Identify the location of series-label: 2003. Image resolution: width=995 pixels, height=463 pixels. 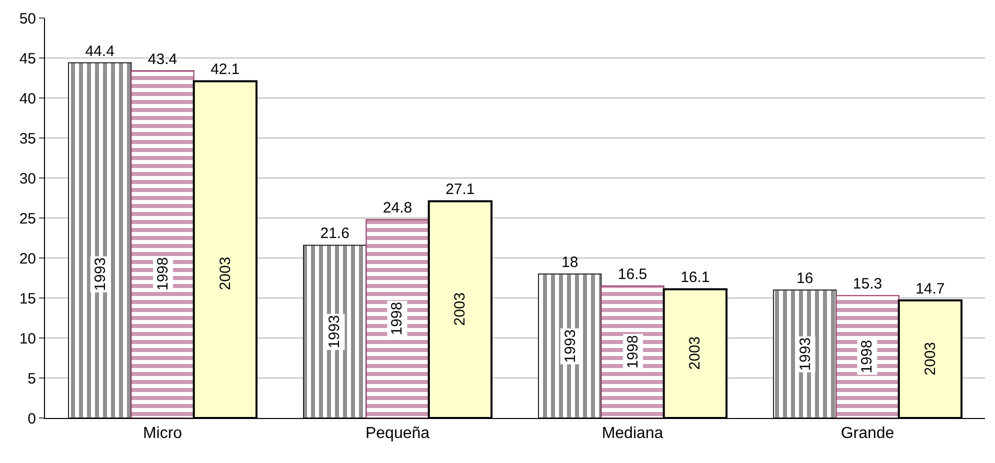
(225, 273).